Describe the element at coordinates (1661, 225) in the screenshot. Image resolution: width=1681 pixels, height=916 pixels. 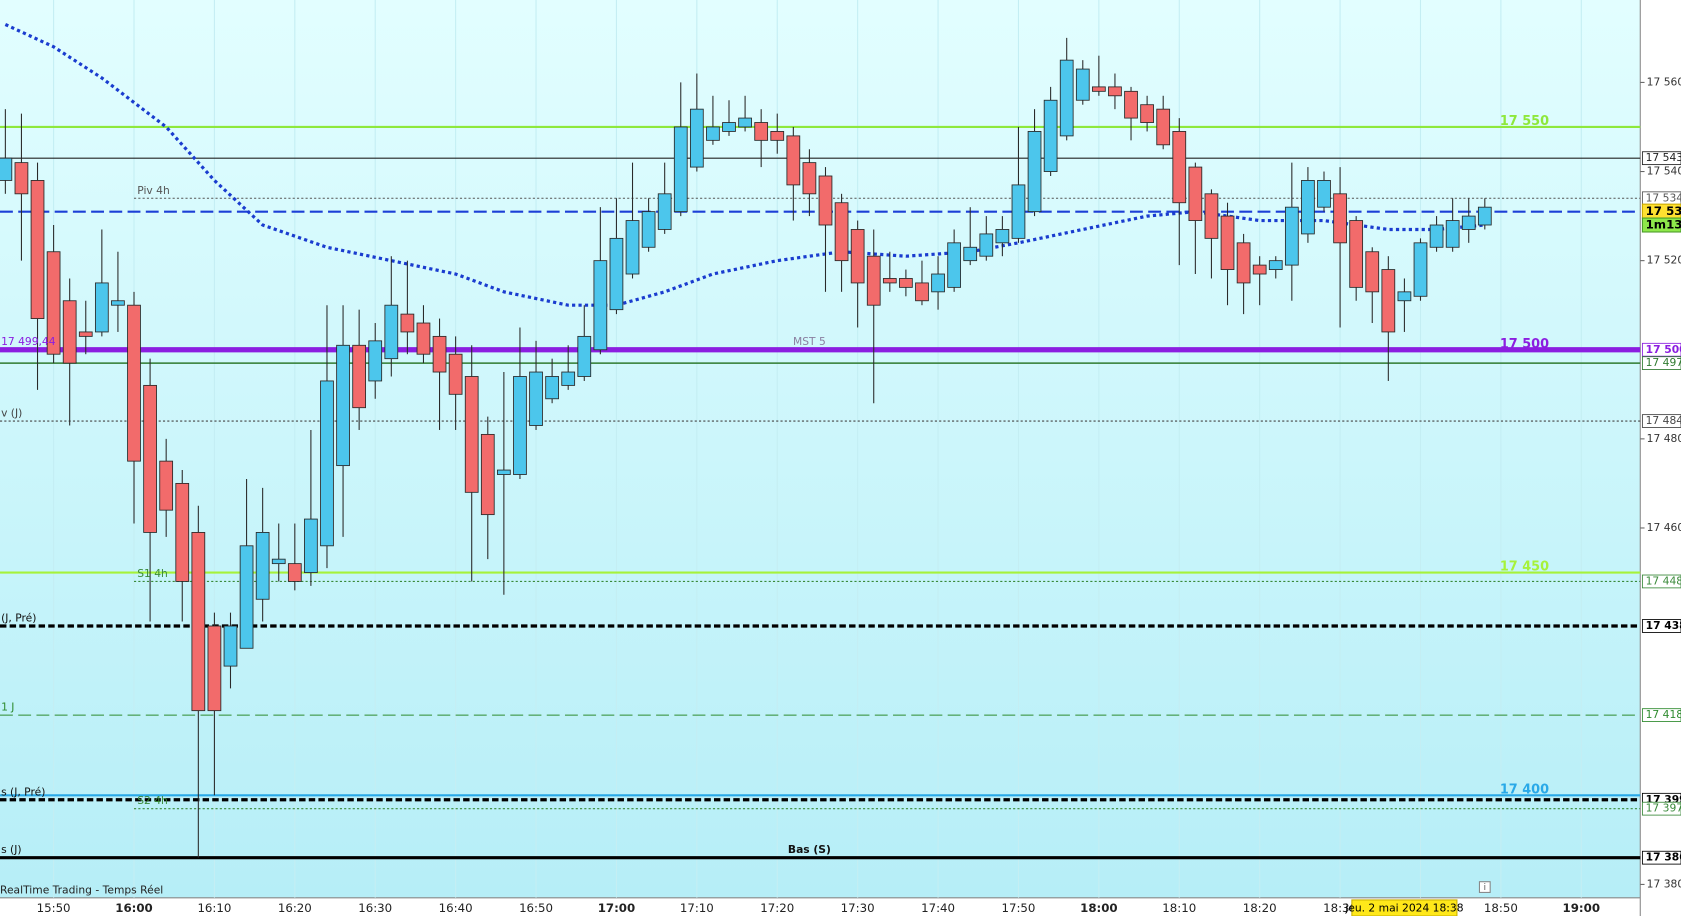
I see `timer-box` at that location.